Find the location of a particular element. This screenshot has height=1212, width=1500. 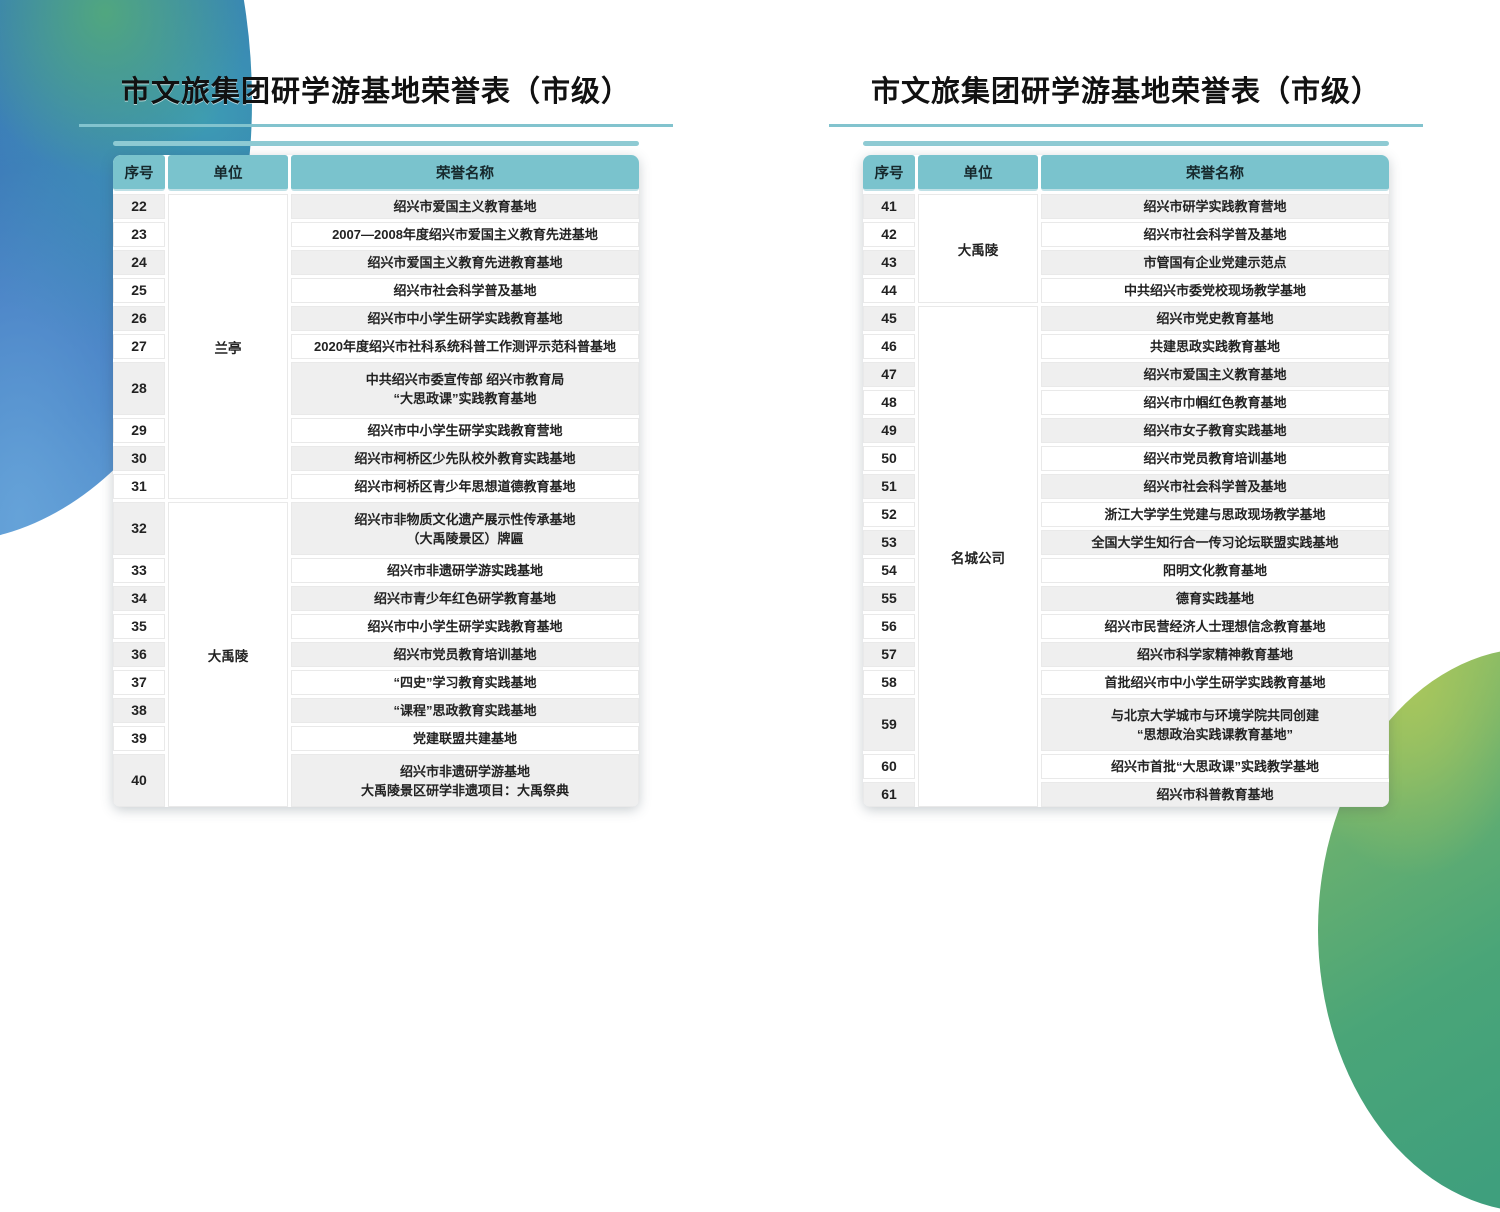

honor-cell: 绍兴市科学家精神教育基地 is located at coordinates (1215, 654).